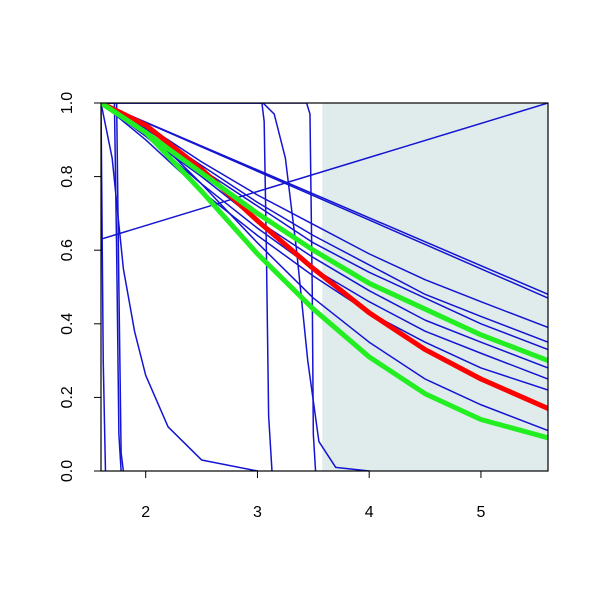 The image size is (600, 600). What do you see at coordinates (67, 250) in the screenshot?
I see `y-tick-label: 0.6` at bounding box center [67, 250].